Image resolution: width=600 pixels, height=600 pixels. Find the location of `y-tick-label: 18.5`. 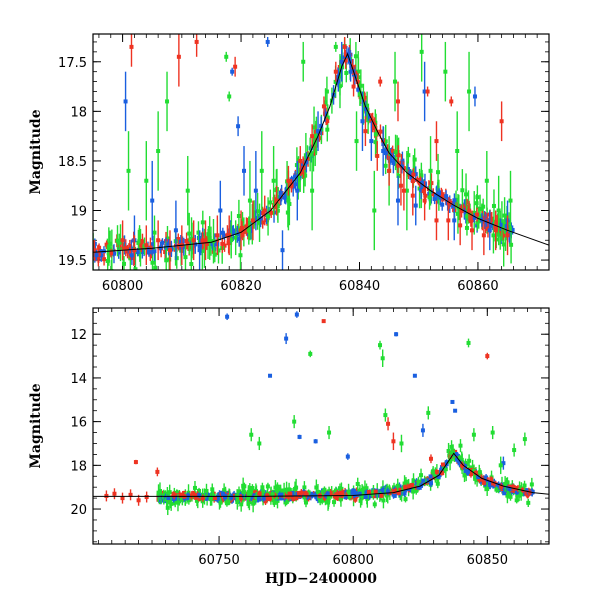

y-tick-label: 18.5 is located at coordinates (72, 162).